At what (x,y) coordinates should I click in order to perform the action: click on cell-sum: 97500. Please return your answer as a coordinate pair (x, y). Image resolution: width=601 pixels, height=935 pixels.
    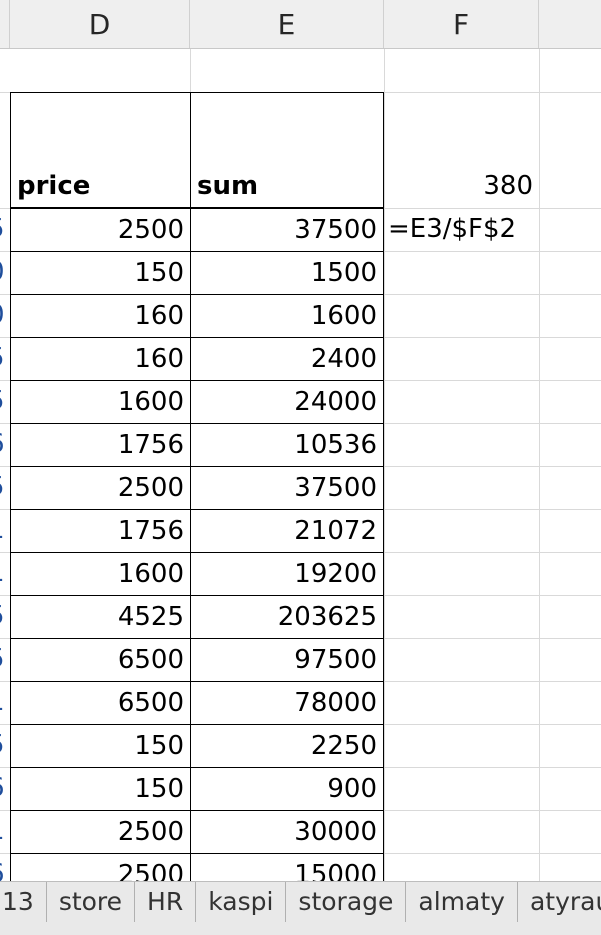
    Looking at the image, I should click on (287, 660).